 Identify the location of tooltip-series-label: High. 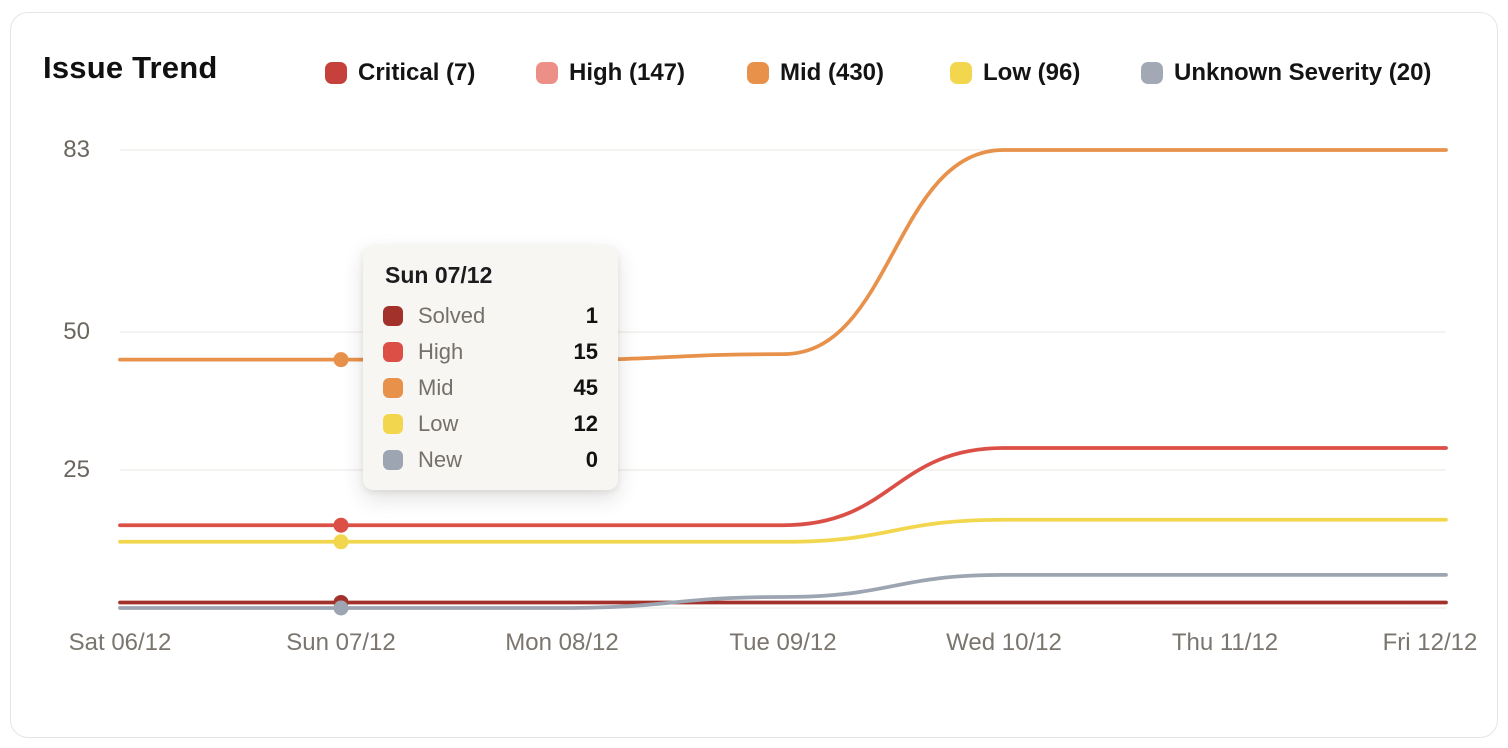
(441, 351).